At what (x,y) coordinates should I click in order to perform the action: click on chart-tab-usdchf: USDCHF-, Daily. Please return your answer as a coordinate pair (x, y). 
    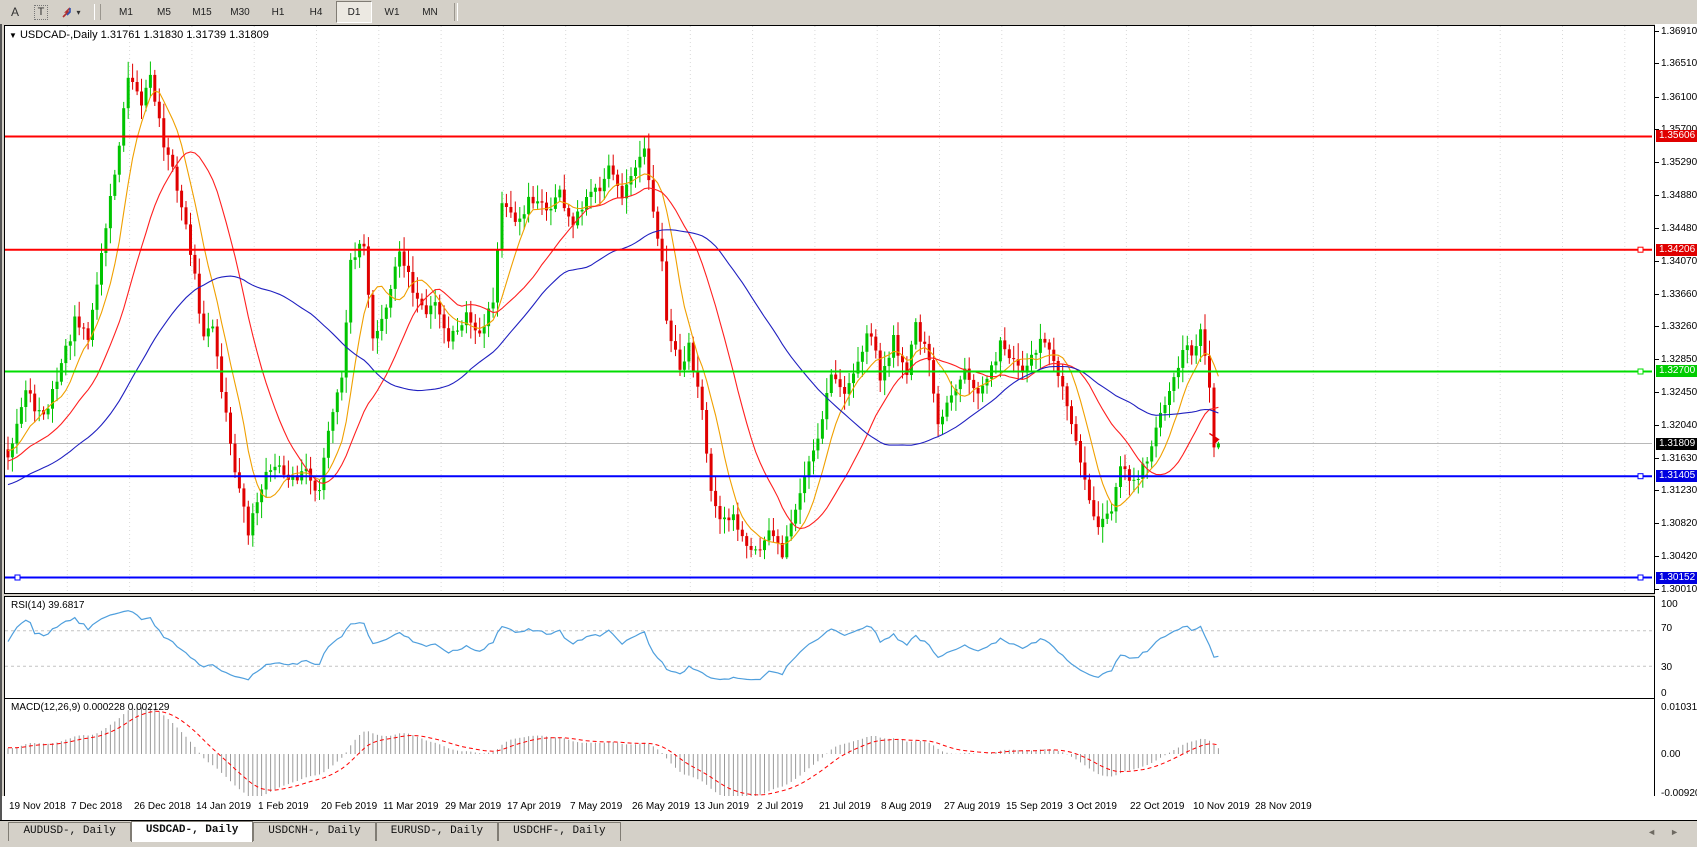
    Looking at the image, I should click on (559, 831).